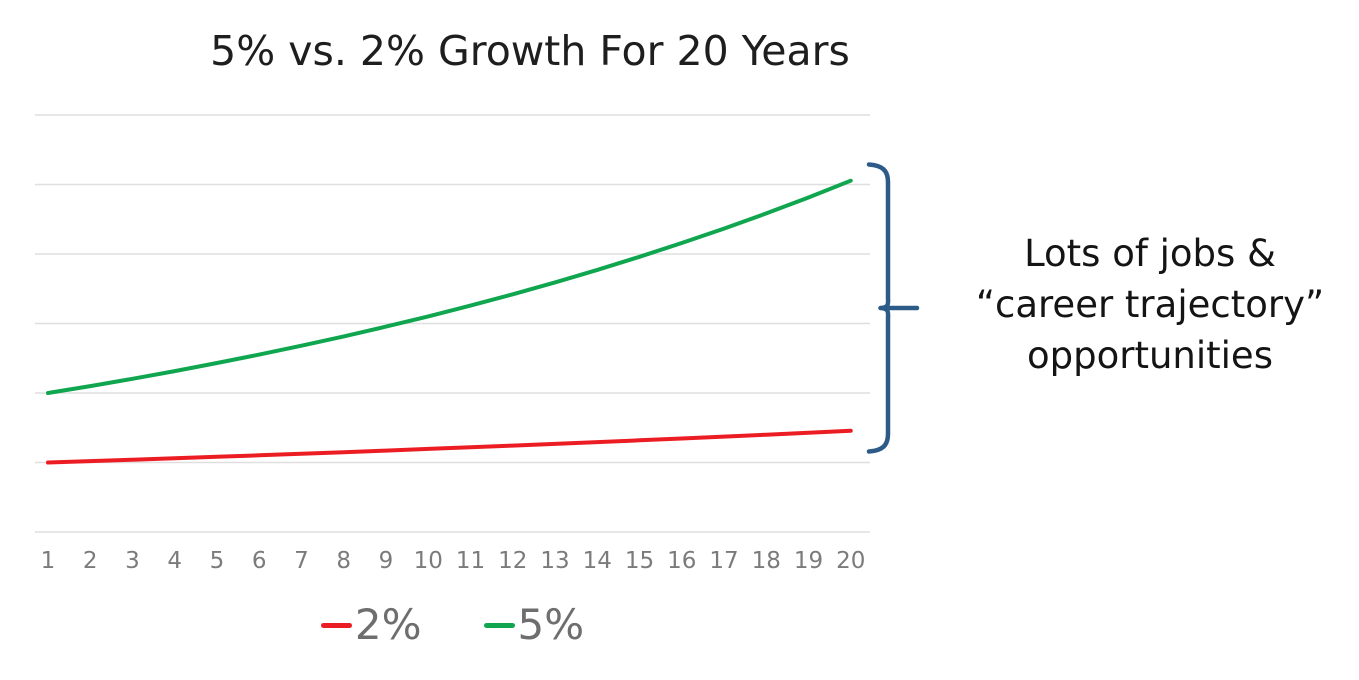  Describe the element at coordinates (301, 561) in the screenshot. I see `x-tick-label: 7` at that location.